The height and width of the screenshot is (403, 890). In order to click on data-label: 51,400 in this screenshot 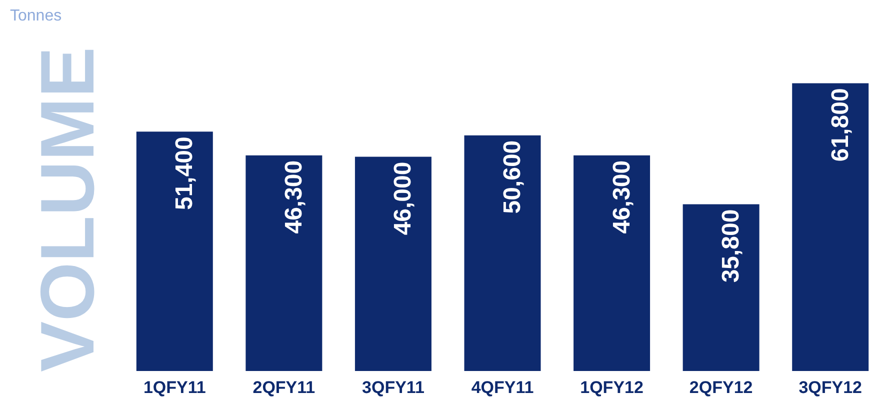, I will do `click(184, 173)`.